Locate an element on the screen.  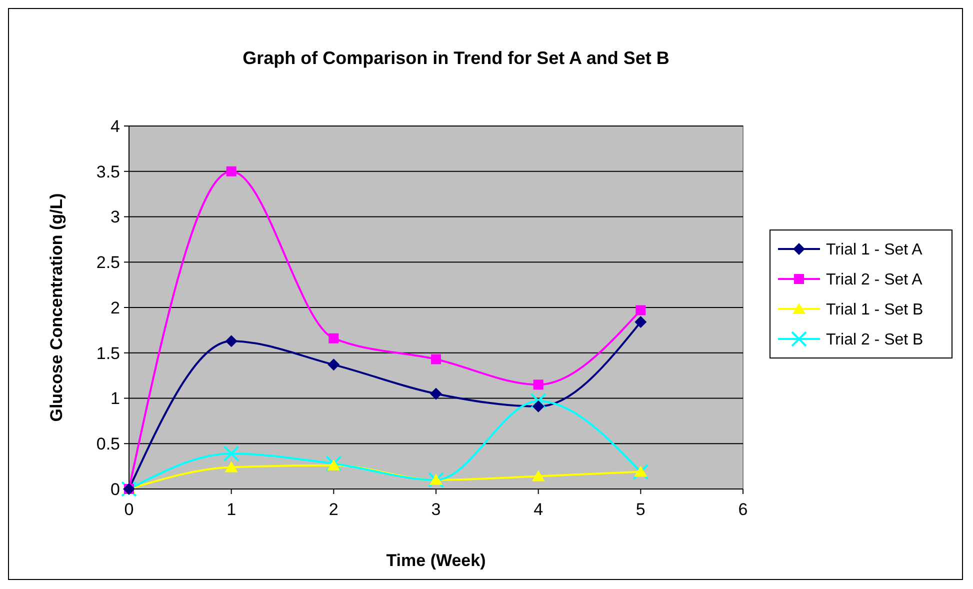
legend-label: Trial 1 - Set A is located at coordinates (874, 250).